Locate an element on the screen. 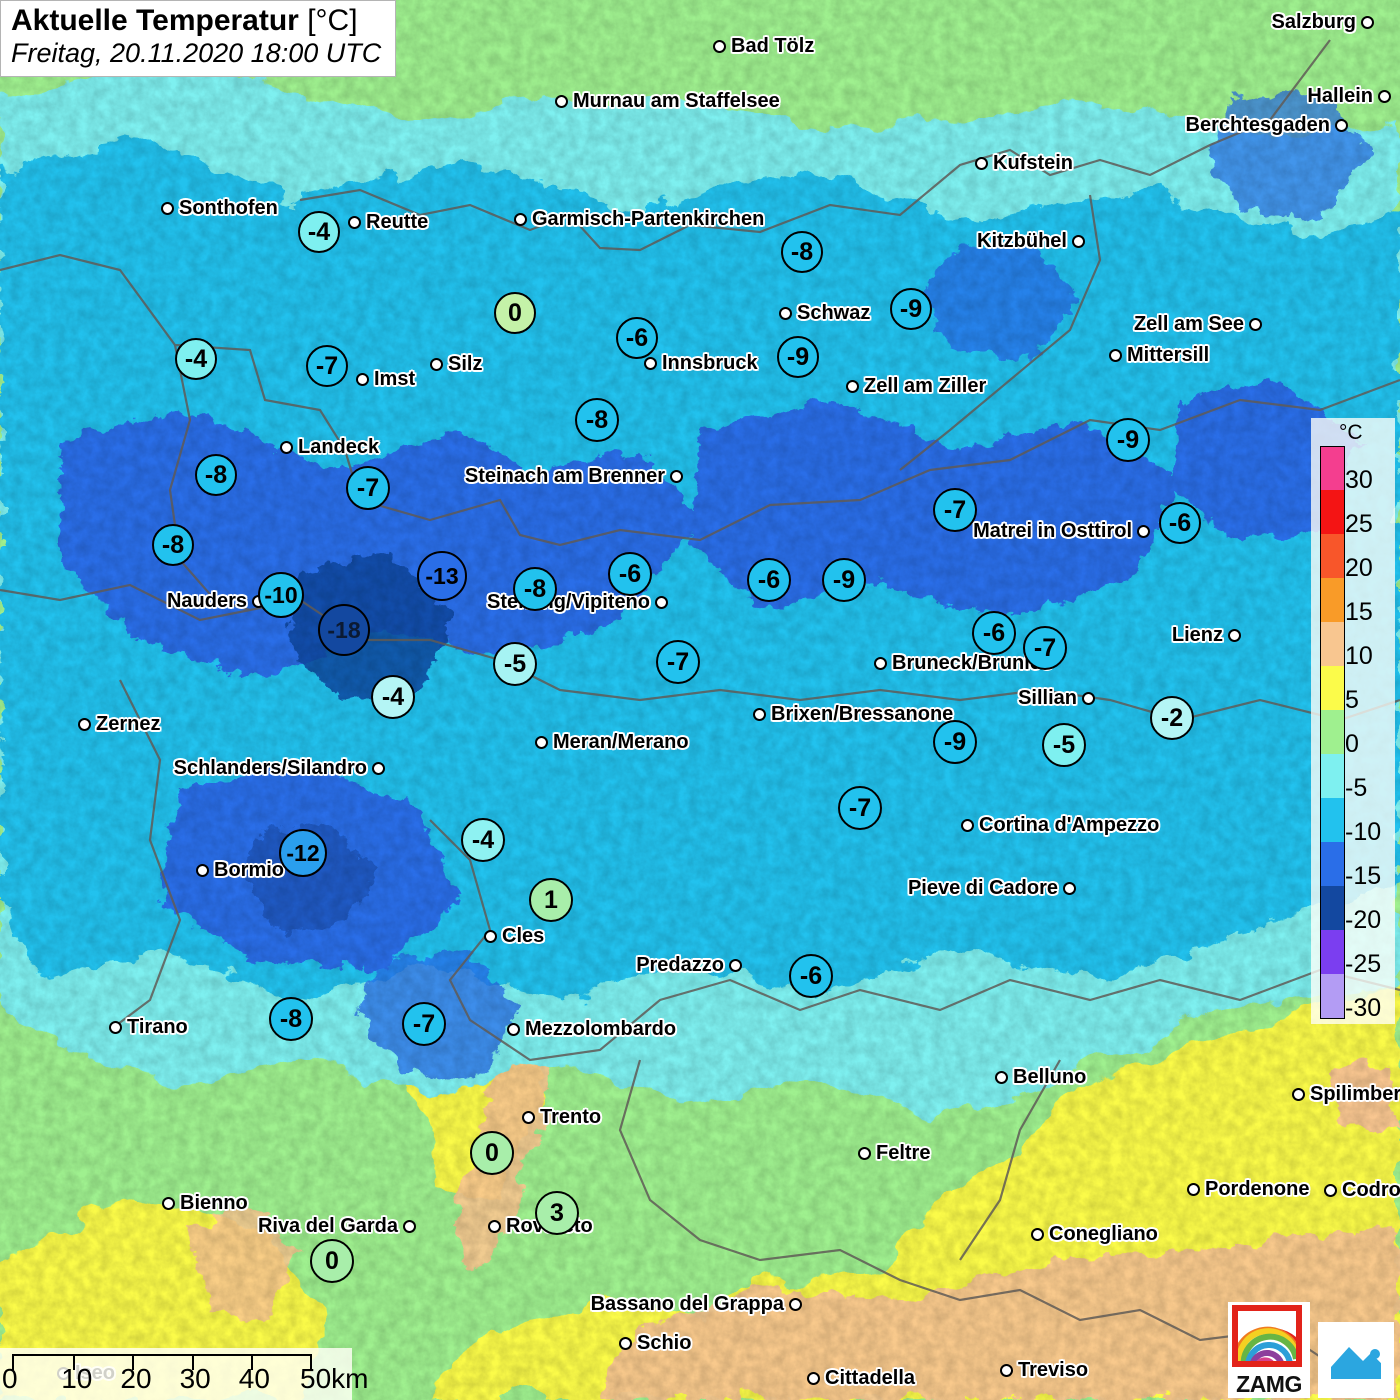  city-marker: Kitzbühel is located at coordinates (1031, 241).